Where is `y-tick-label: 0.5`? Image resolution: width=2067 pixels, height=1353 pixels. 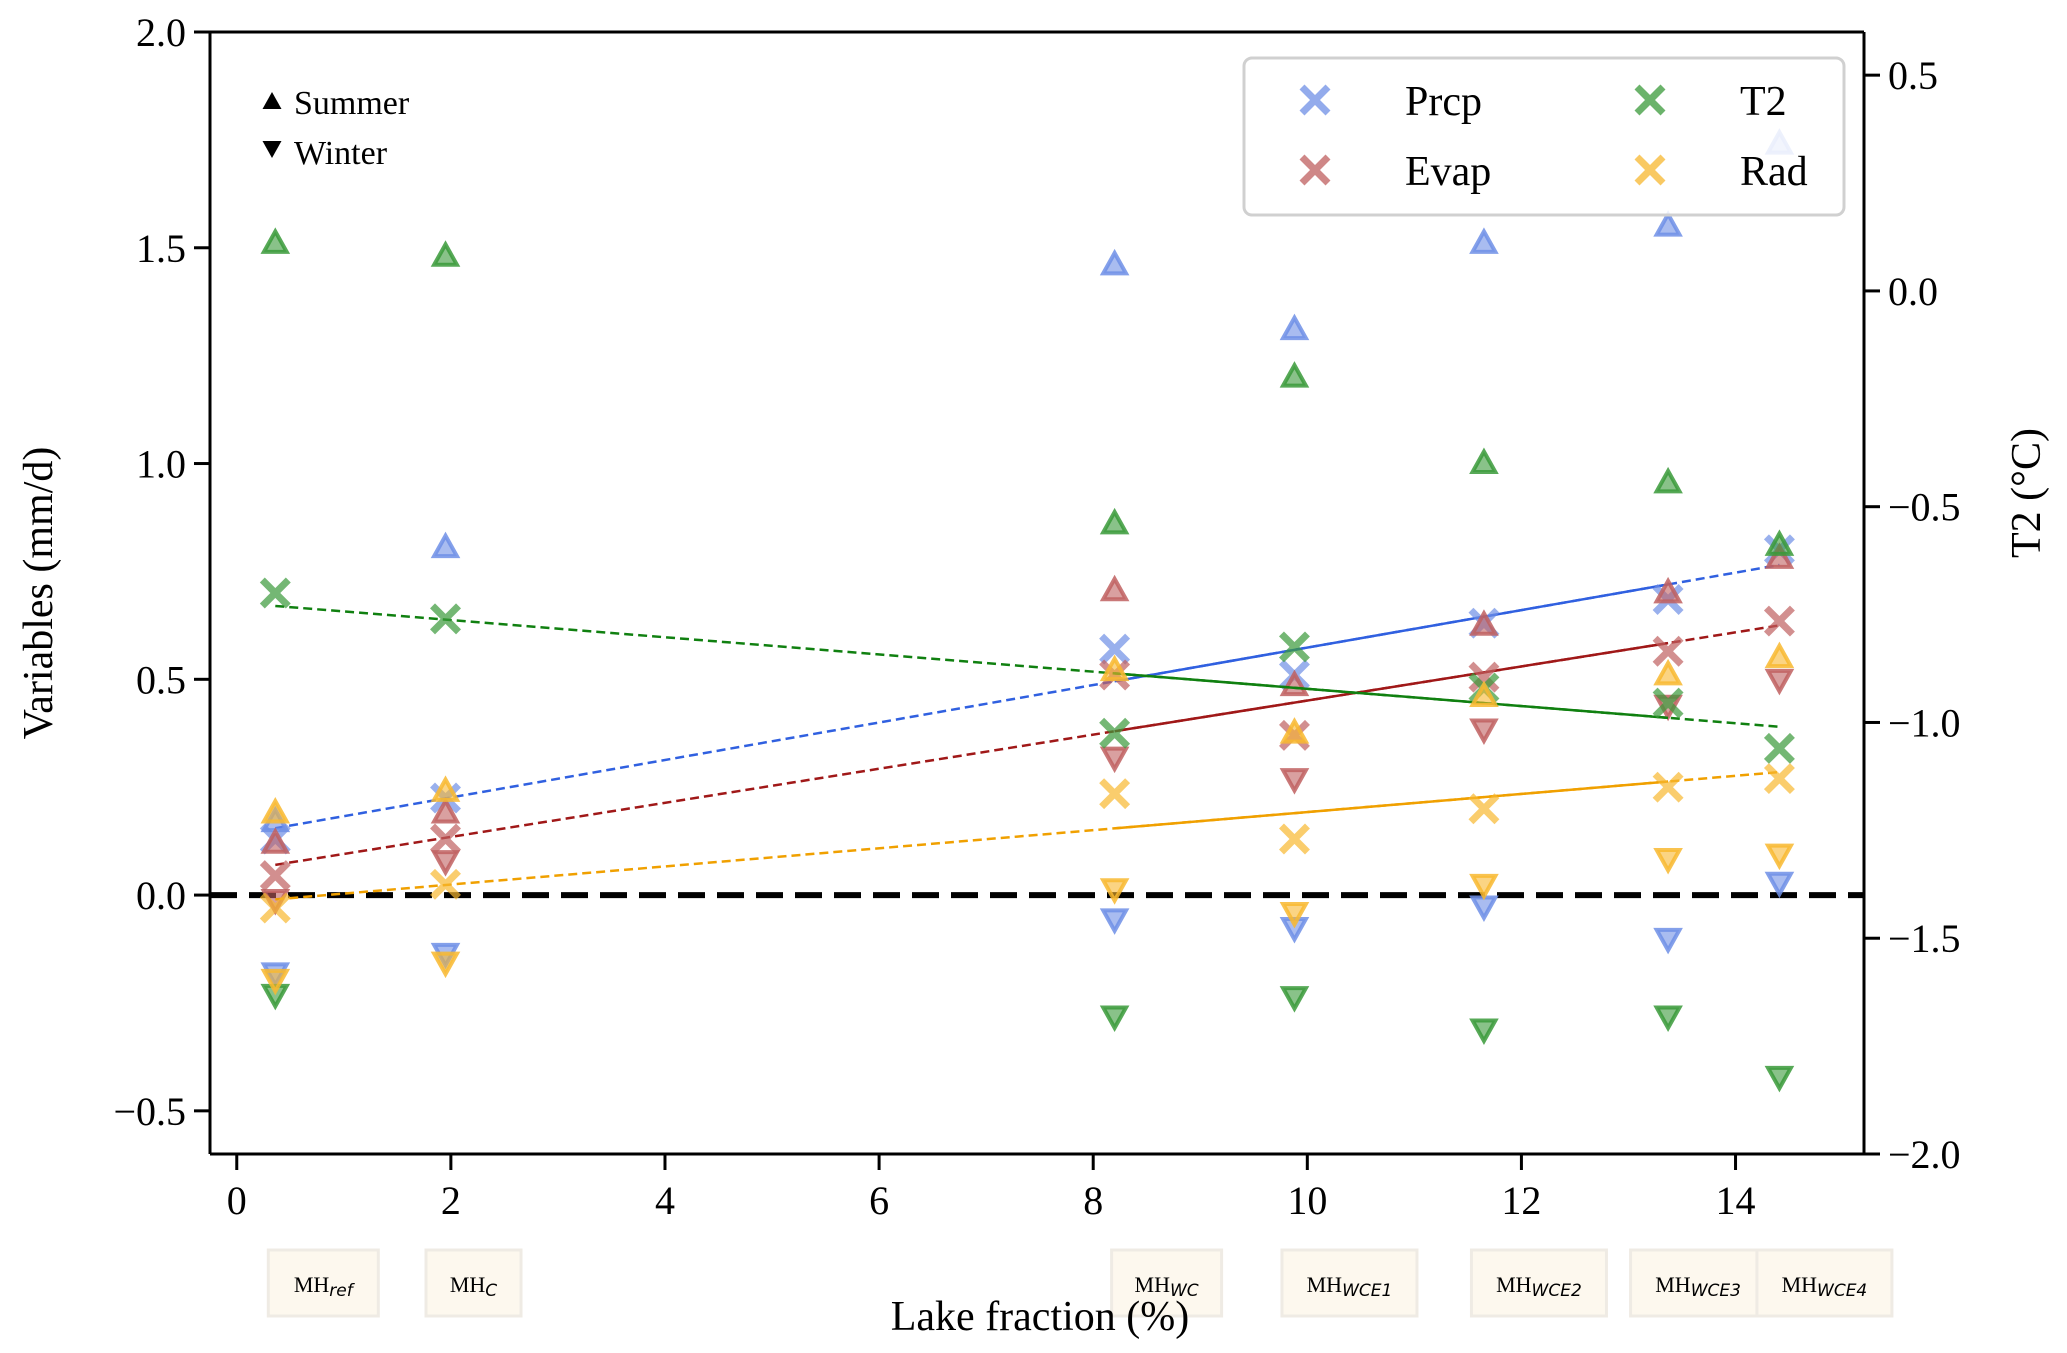 y-tick-label: 0.5 is located at coordinates (161, 679).